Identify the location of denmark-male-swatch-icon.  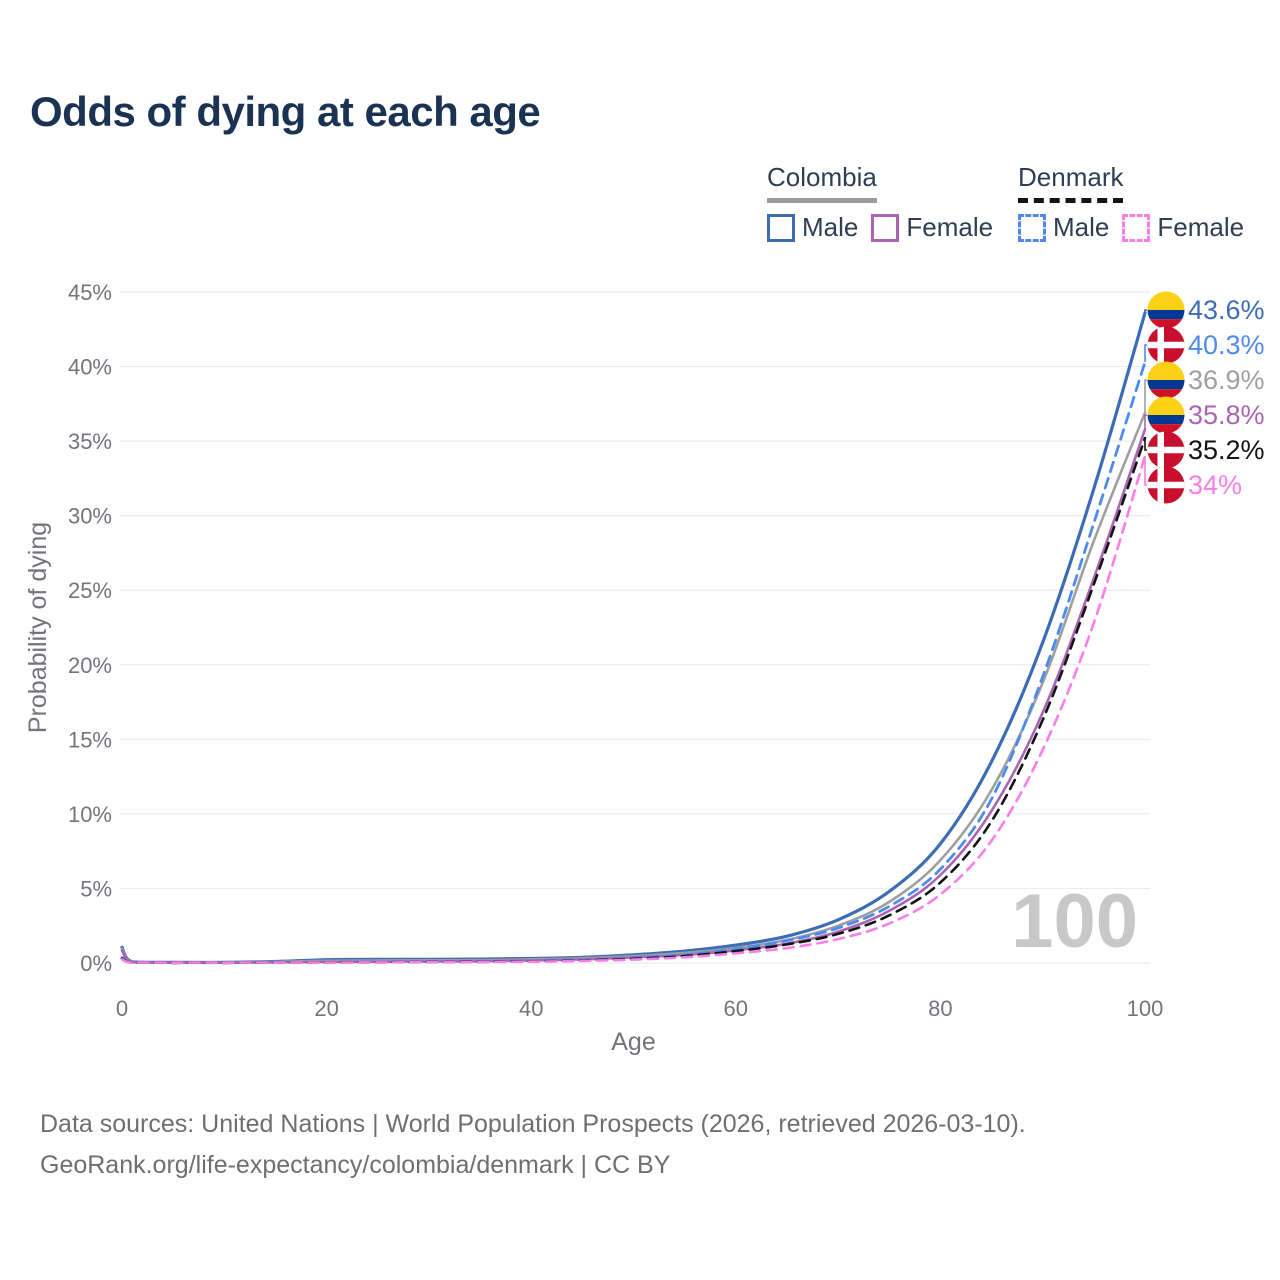
(1032, 227).